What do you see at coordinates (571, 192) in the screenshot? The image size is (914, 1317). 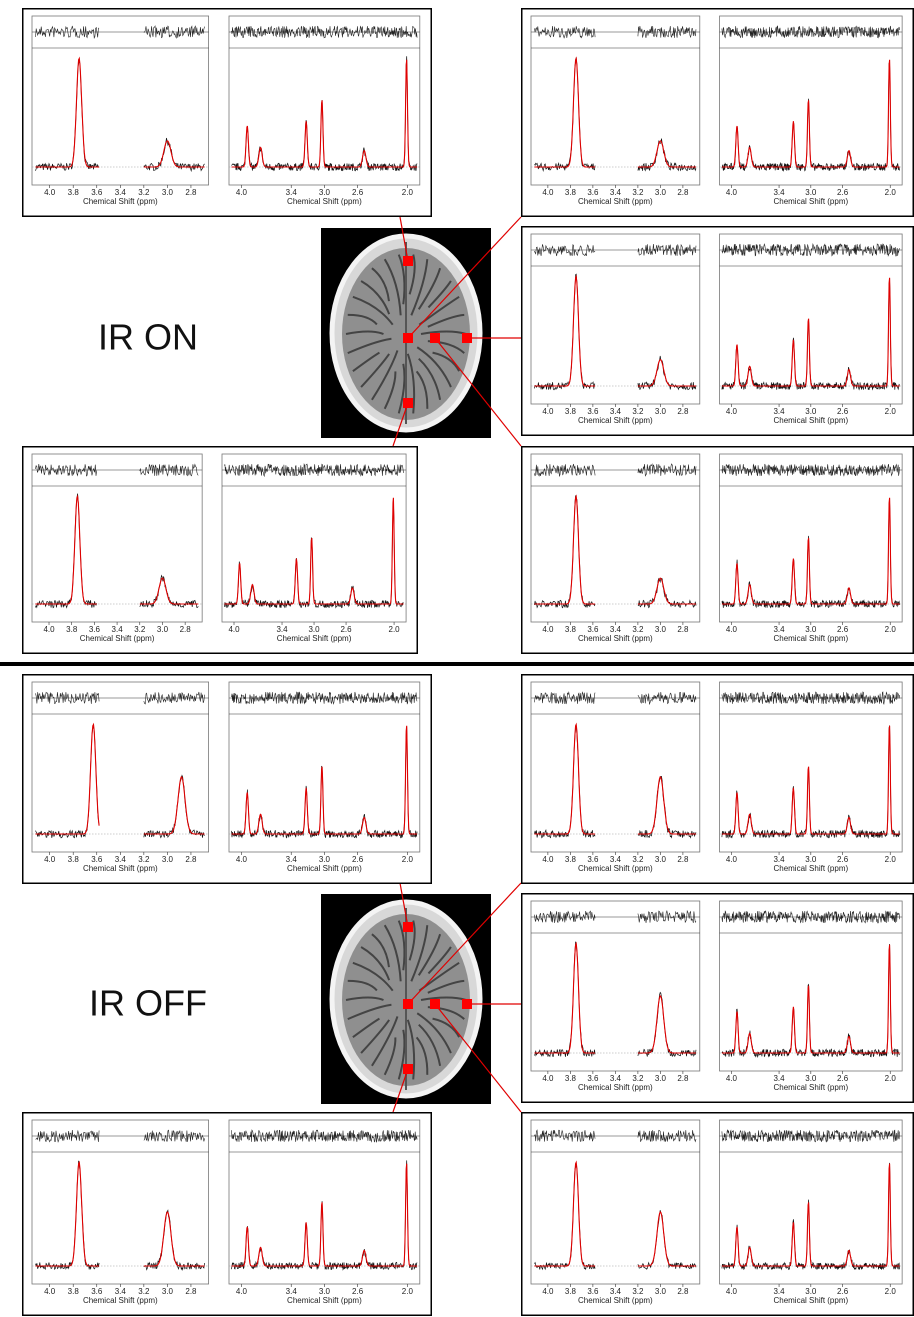 I see `x-tick-label: 3.8` at bounding box center [571, 192].